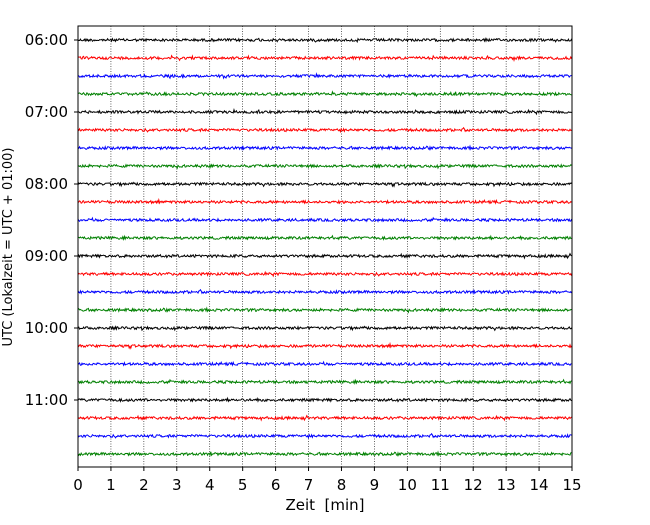 This screenshot has width=650, height=525. Describe the element at coordinates (111, 485) in the screenshot. I see `x-tick-label: 1` at that location.